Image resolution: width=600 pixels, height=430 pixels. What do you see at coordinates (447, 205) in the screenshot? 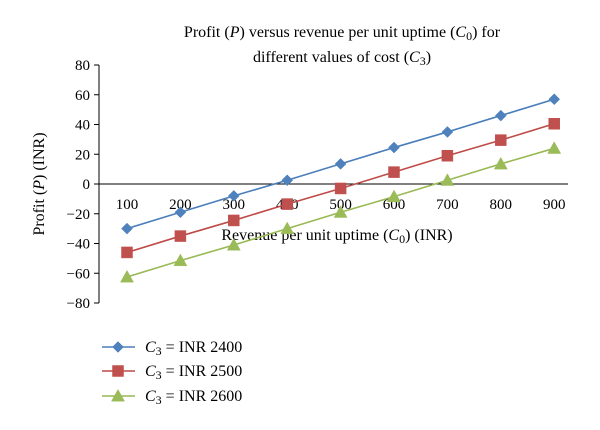
I see `x-tick-label: 700` at bounding box center [447, 205].